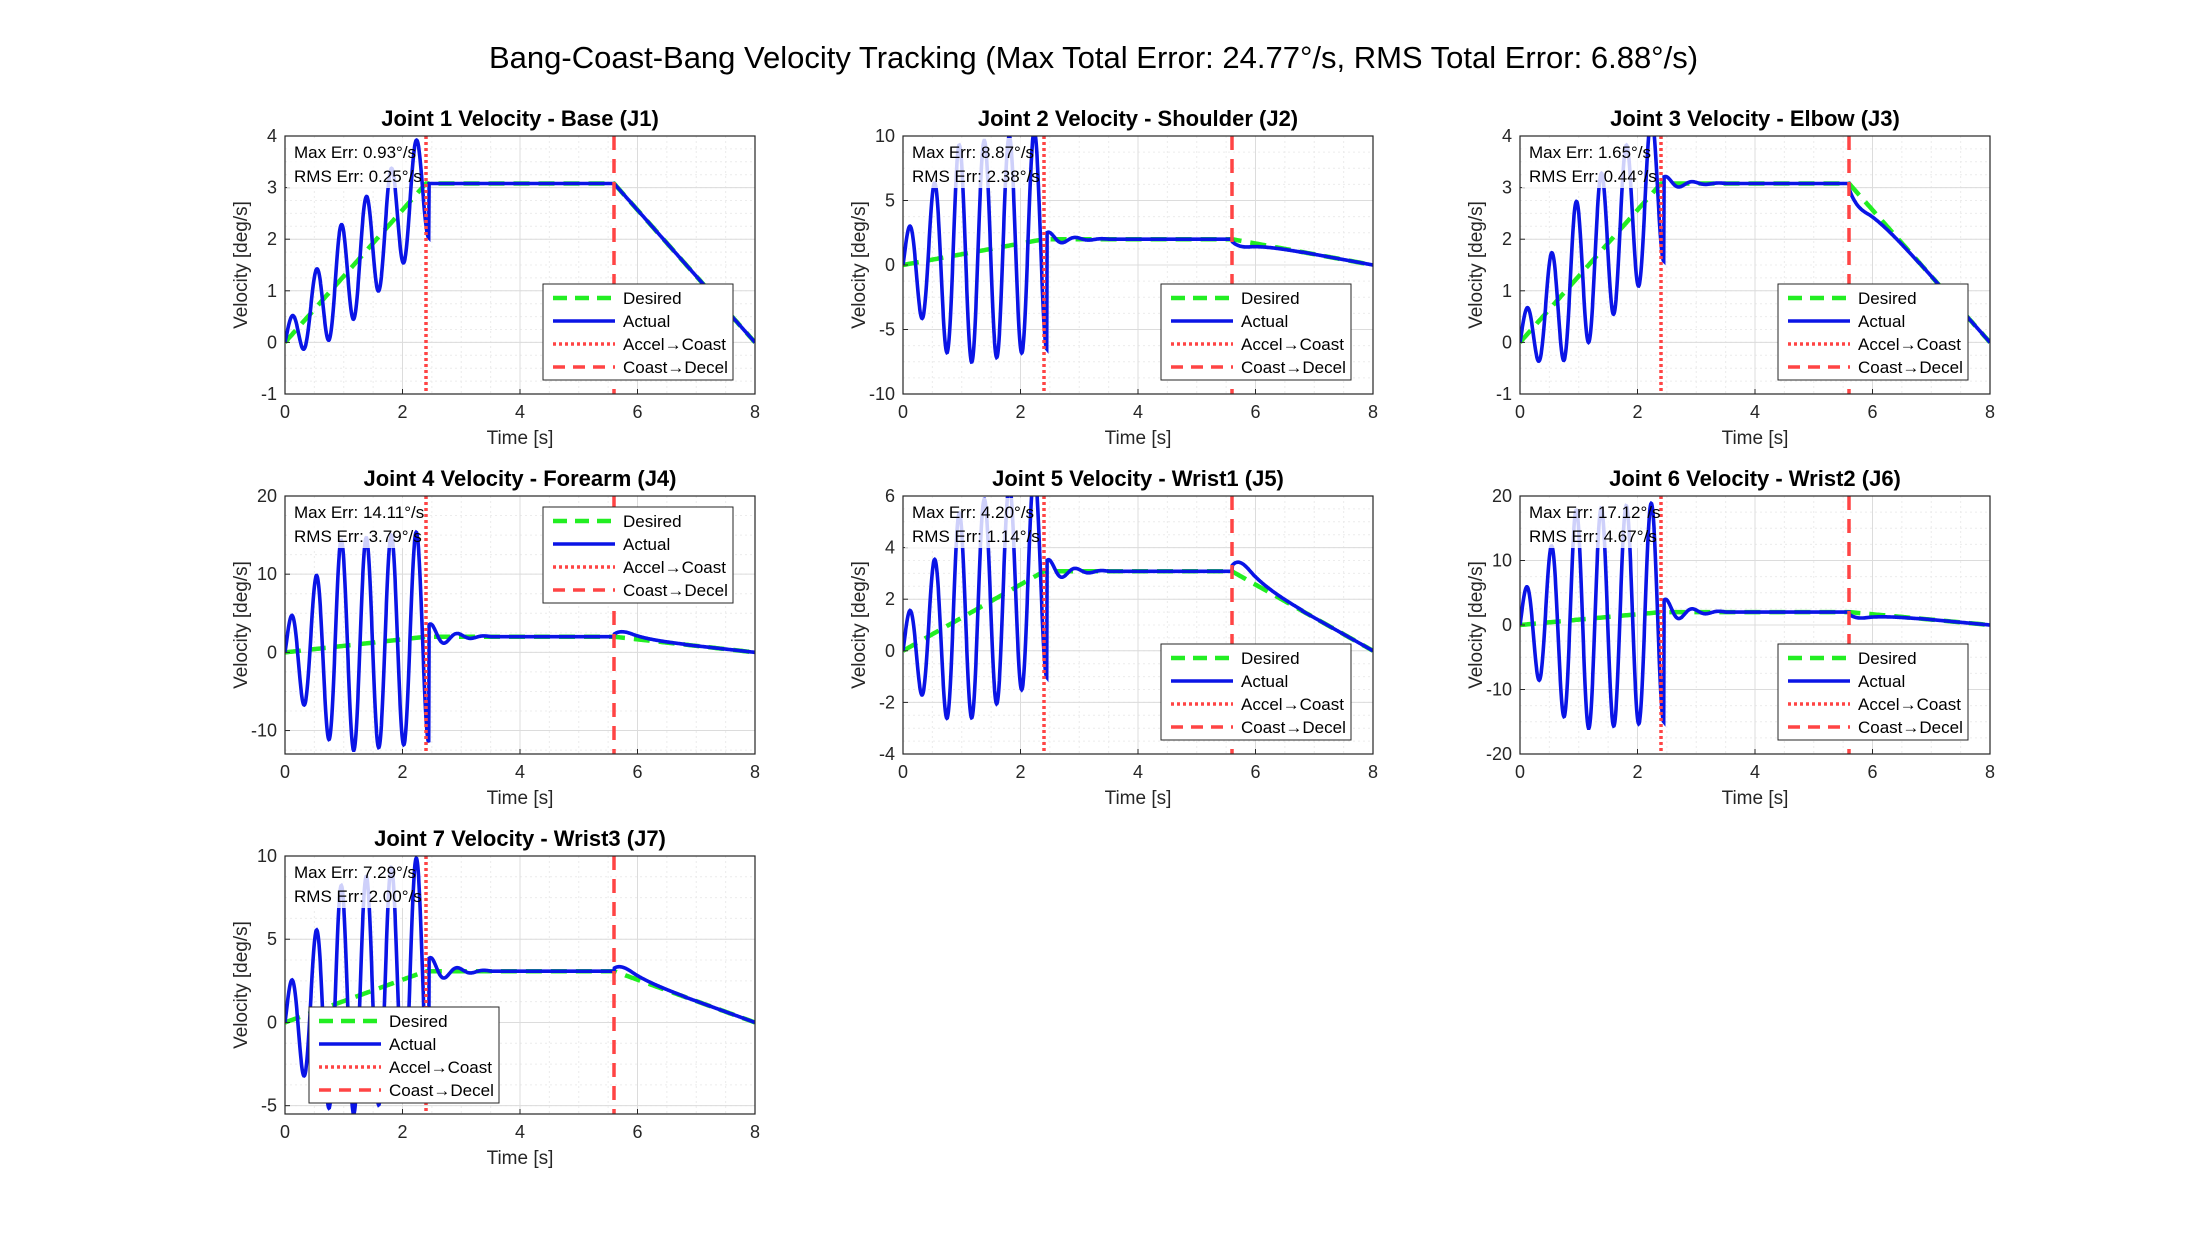  I want to click on subplot-title: Joint 7 Velocity - Wrist3 (J7), so click(520, 838).